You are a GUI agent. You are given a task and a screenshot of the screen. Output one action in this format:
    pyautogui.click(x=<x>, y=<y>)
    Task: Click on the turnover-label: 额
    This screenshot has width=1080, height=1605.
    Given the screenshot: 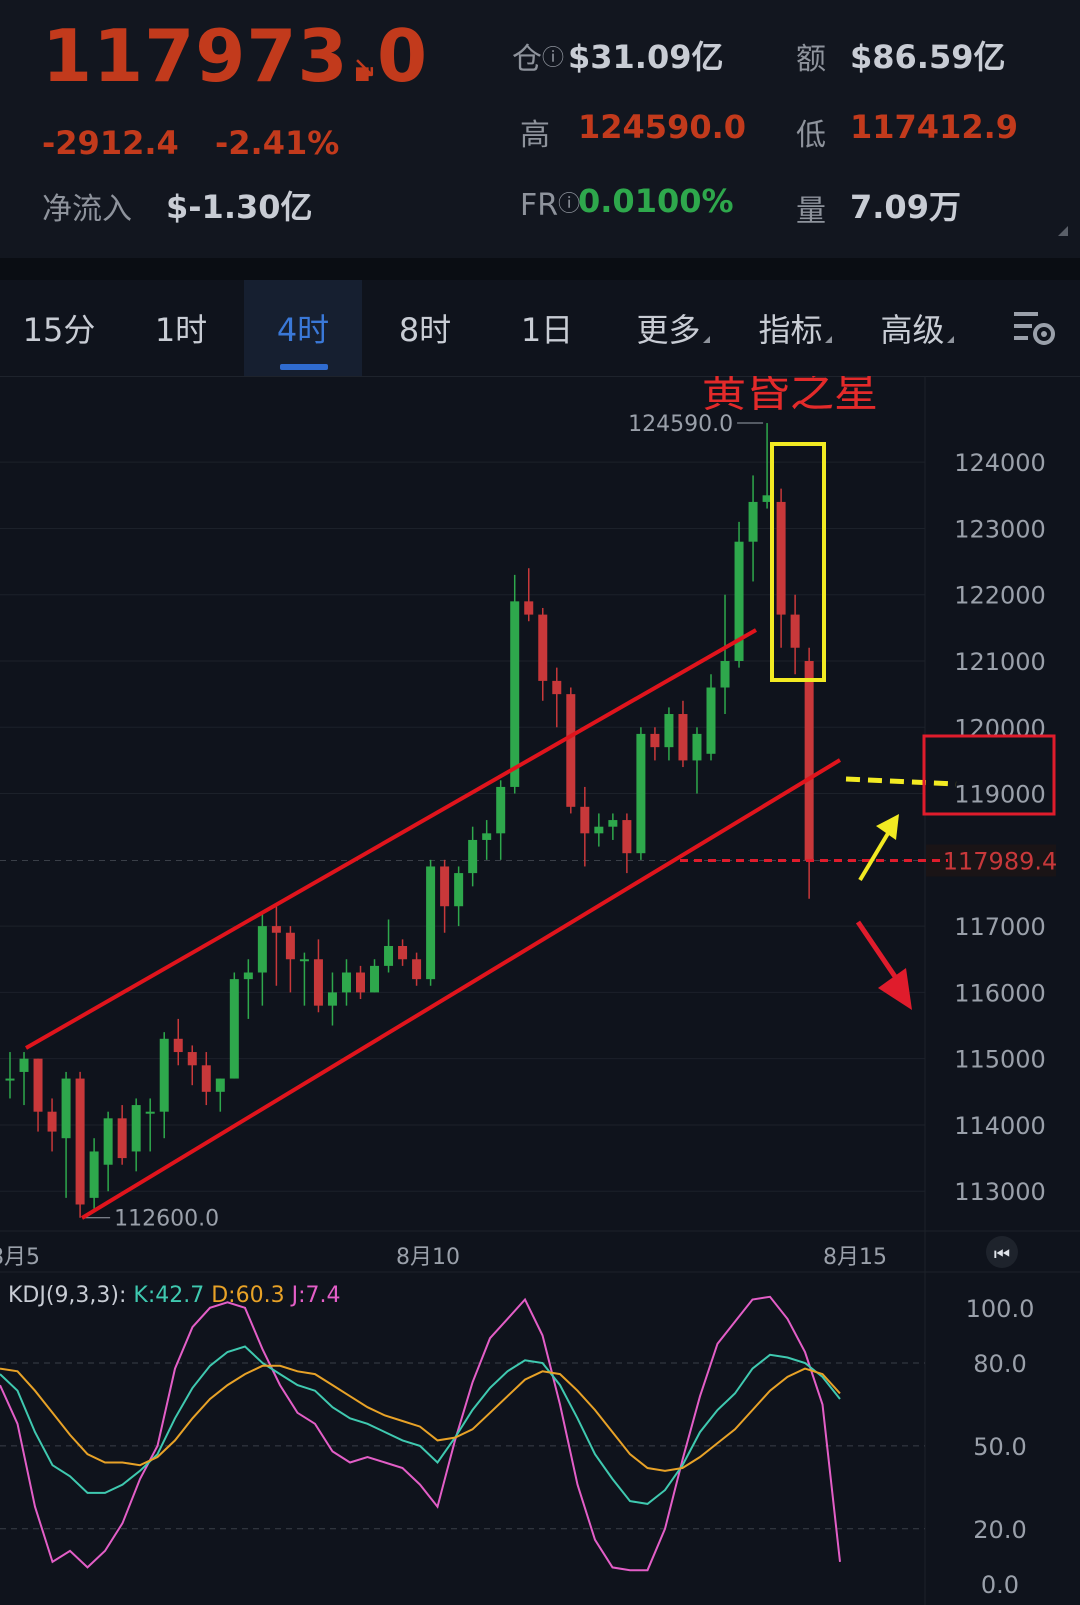 What is the action you would take?
    pyautogui.click(x=811, y=59)
    